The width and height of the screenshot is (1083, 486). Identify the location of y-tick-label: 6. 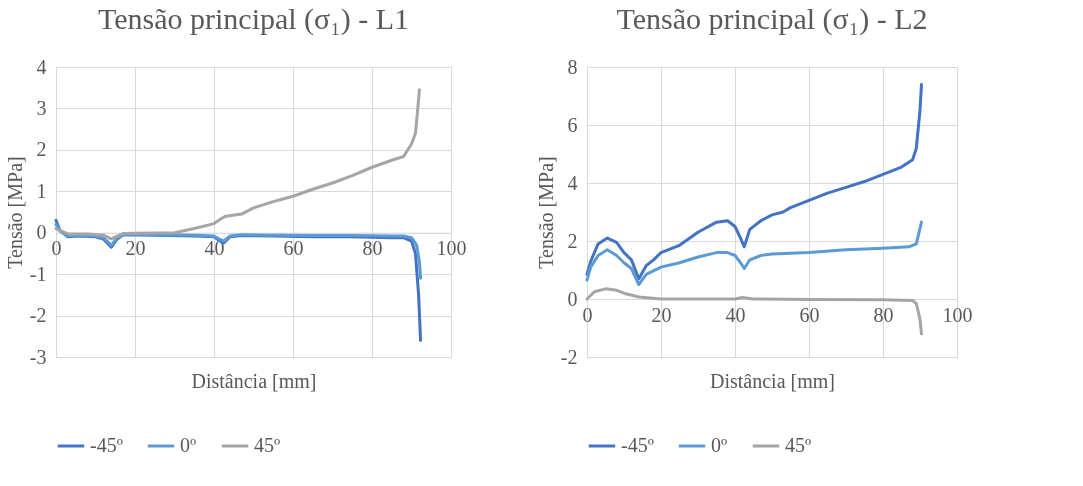
(572, 124).